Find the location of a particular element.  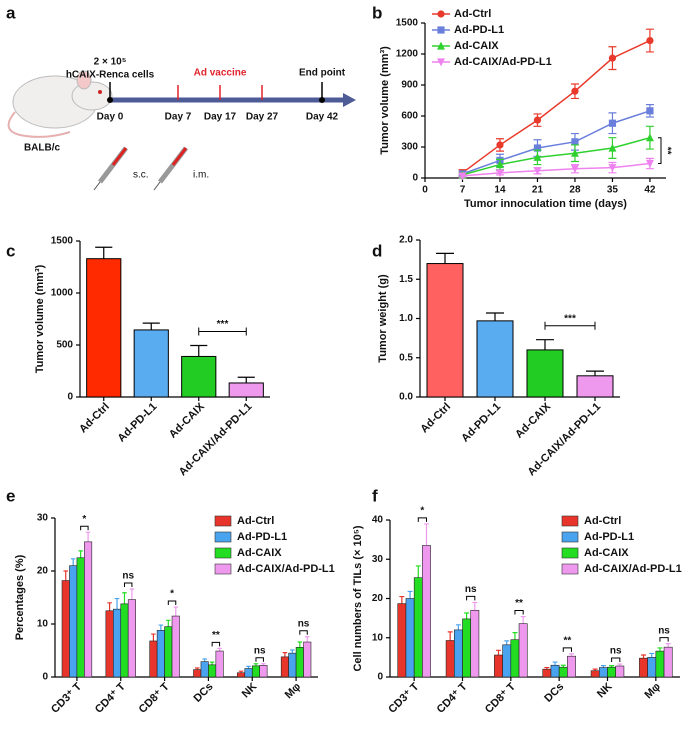

y-tick-label: 1500 is located at coordinates (62, 241).